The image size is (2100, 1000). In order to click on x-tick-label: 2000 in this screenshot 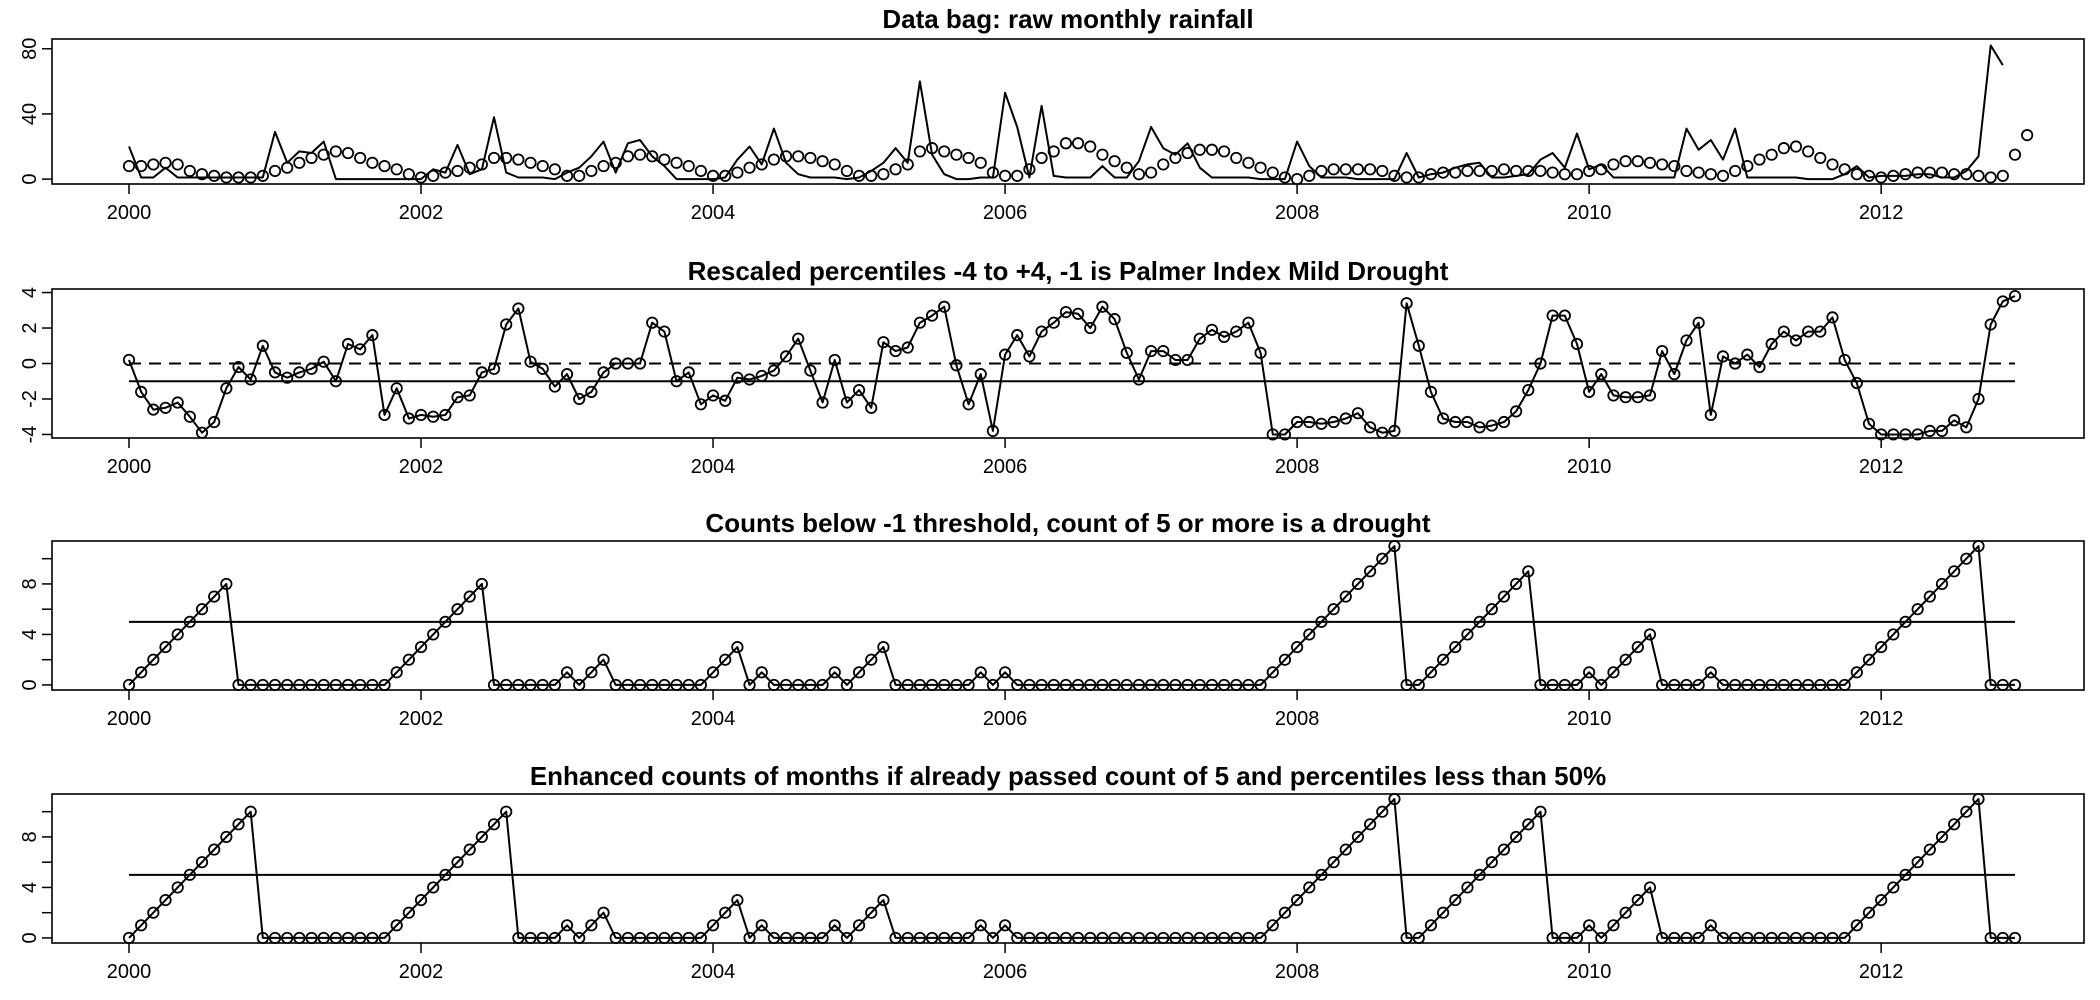, I will do `click(129, 719)`.